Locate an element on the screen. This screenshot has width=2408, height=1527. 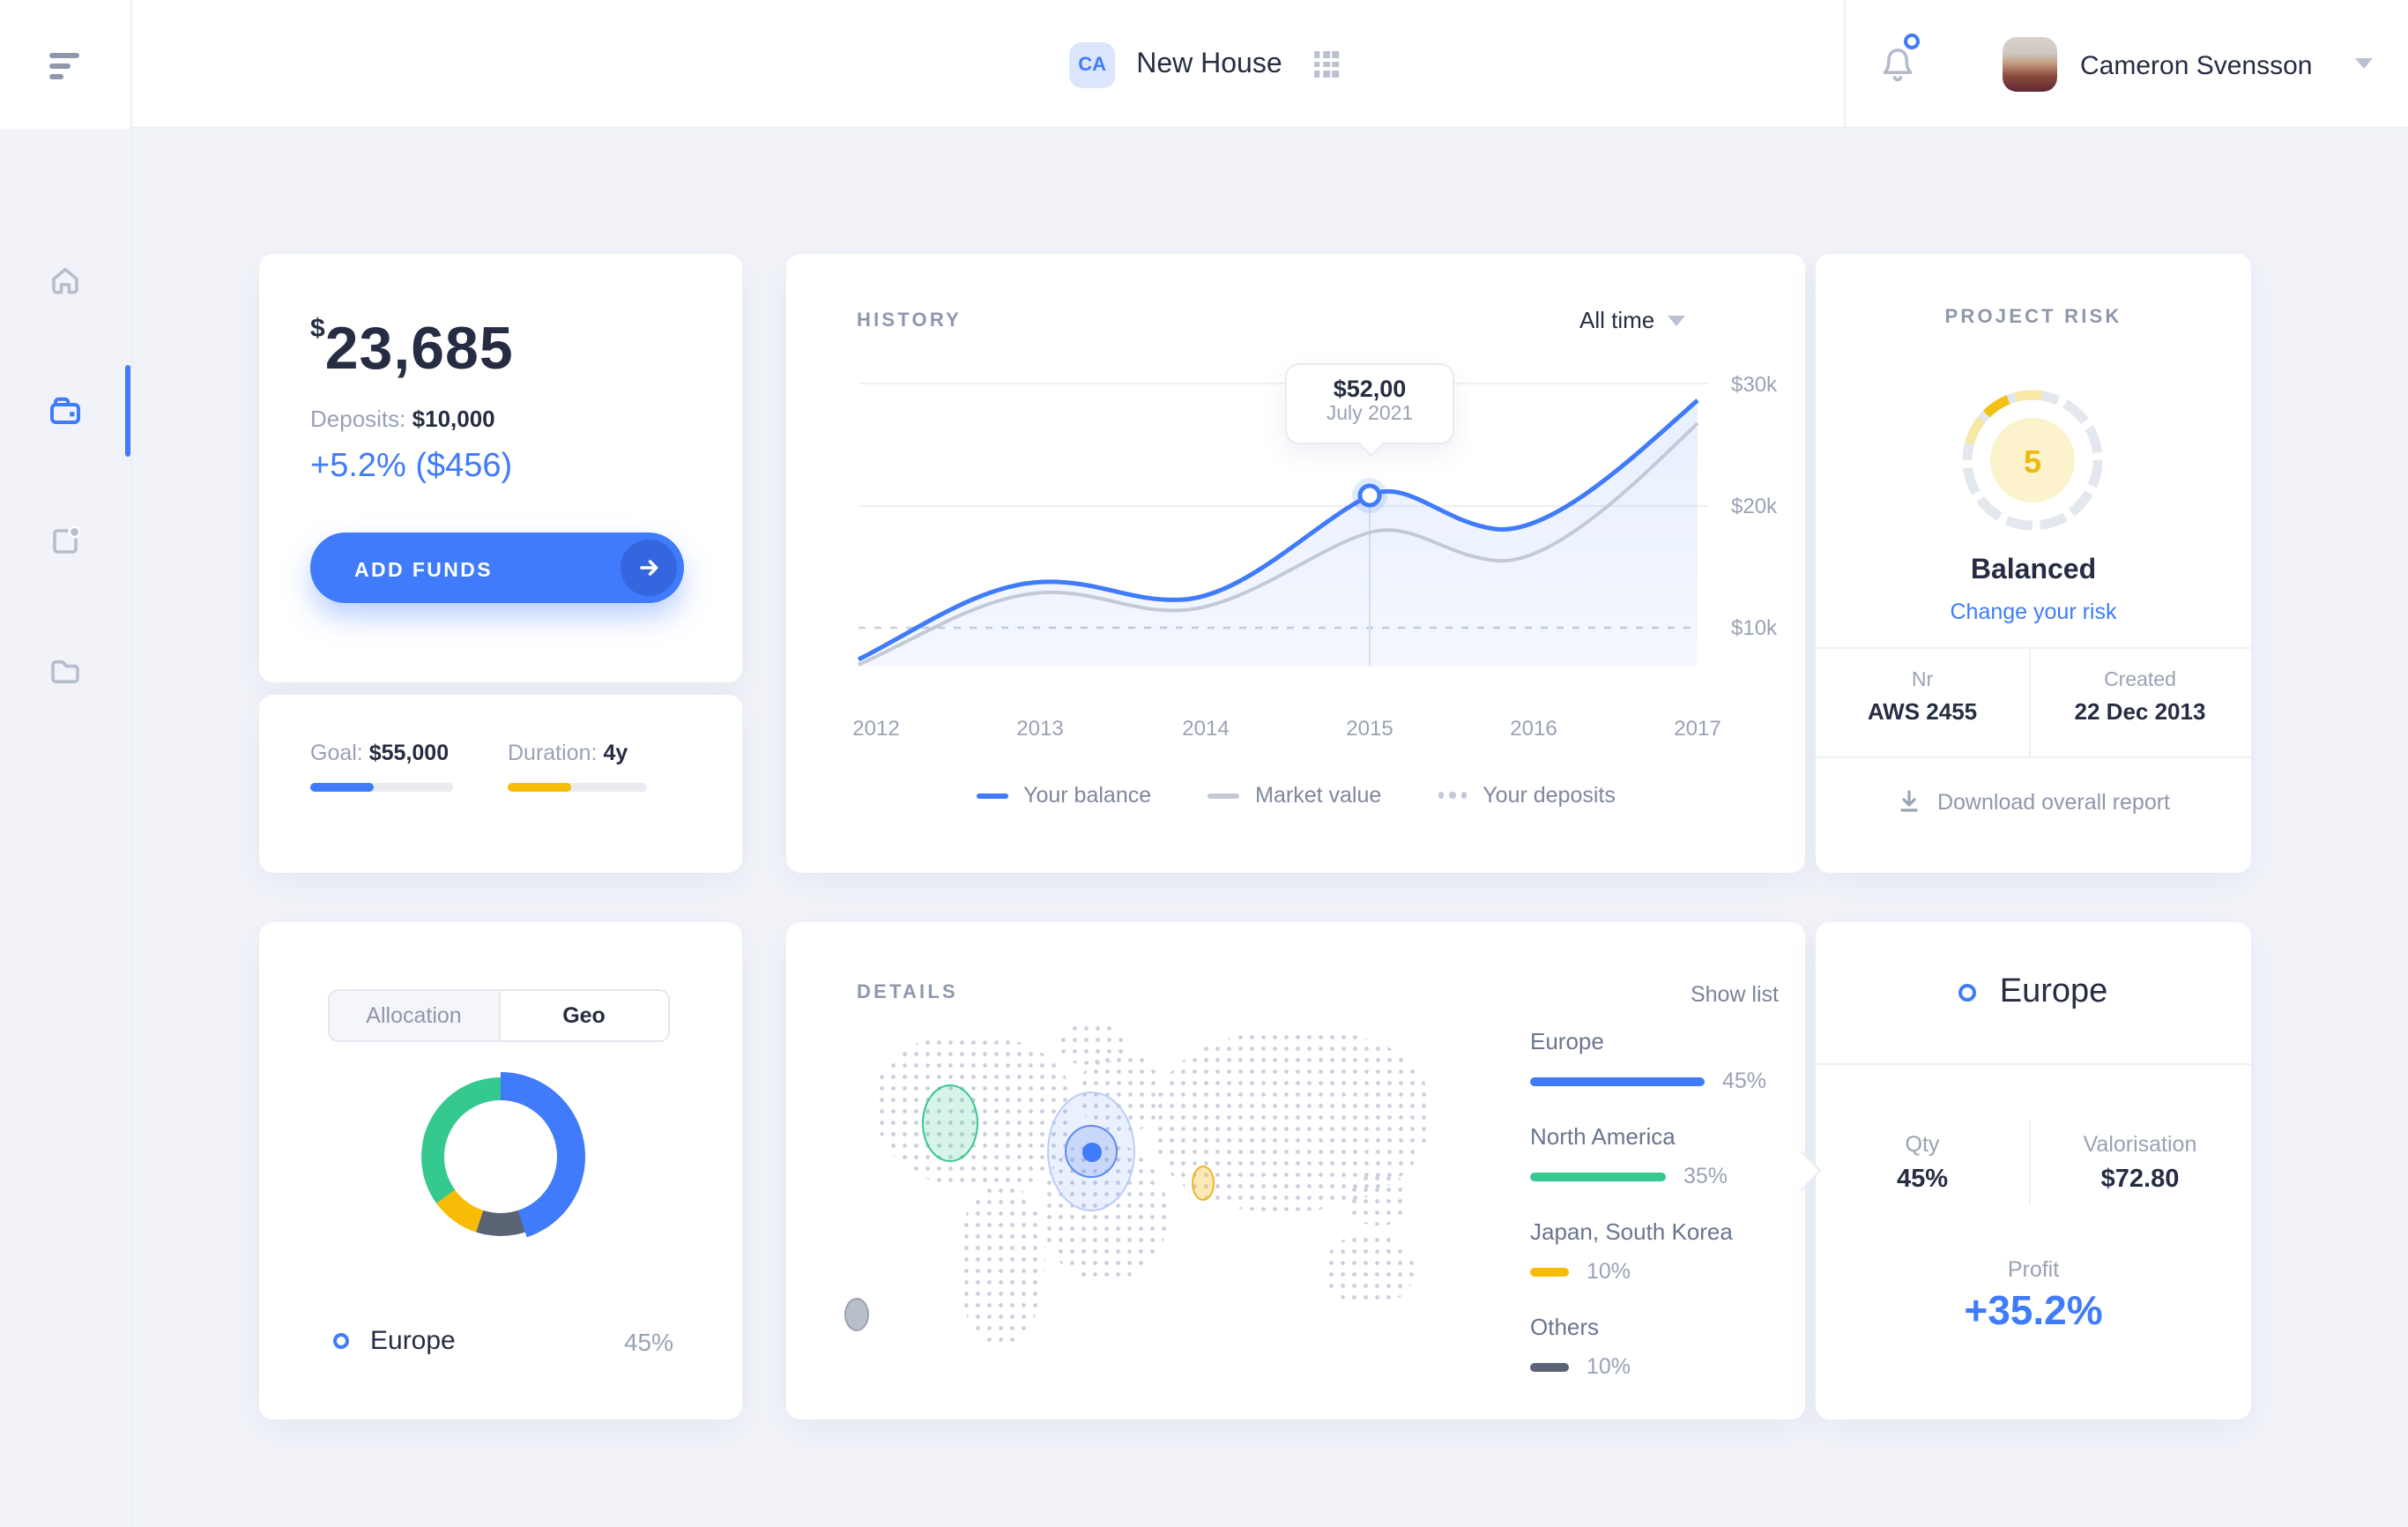
topbar-border is located at coordinates (1269, 128).